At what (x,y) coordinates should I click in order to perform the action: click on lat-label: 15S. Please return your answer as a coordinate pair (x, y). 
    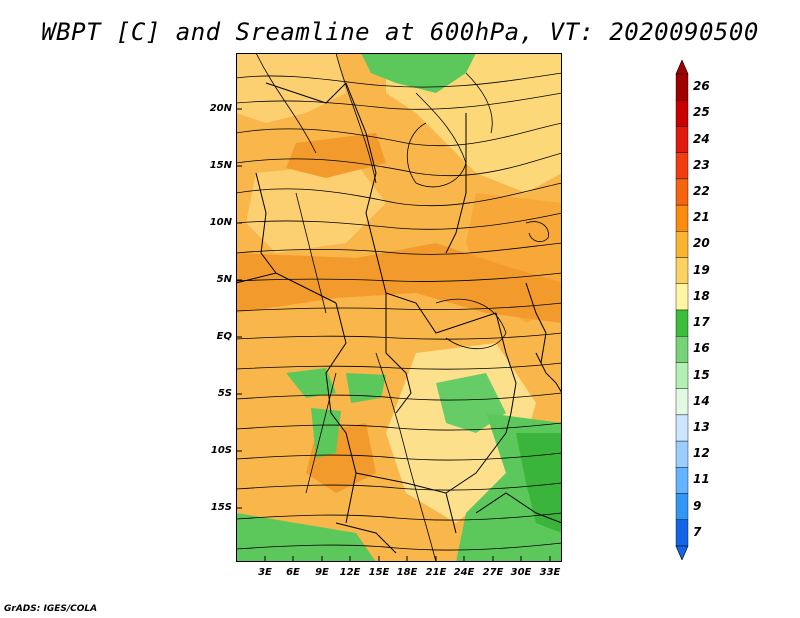
    Looking at the image, I should click on (221, 507).